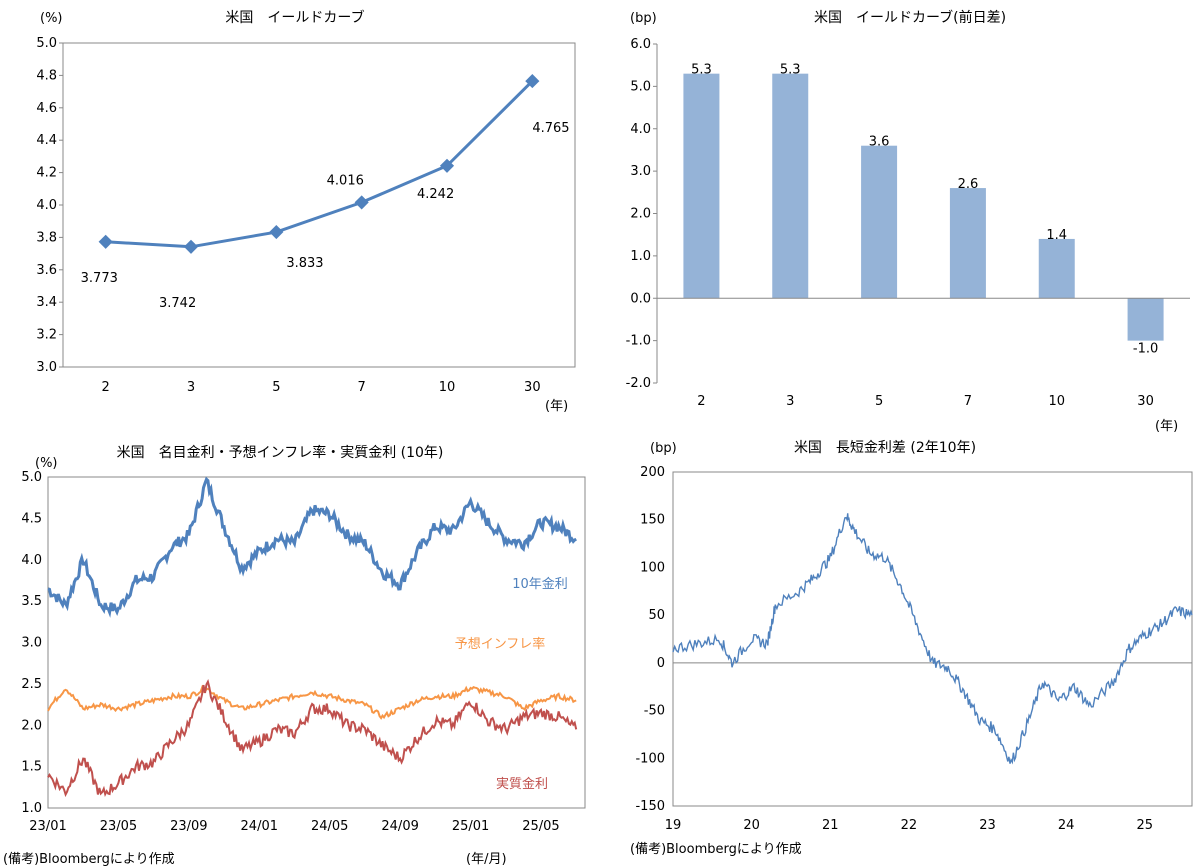  I want to click on yield-curve-y-tick: 3.2, so click(46, 335).